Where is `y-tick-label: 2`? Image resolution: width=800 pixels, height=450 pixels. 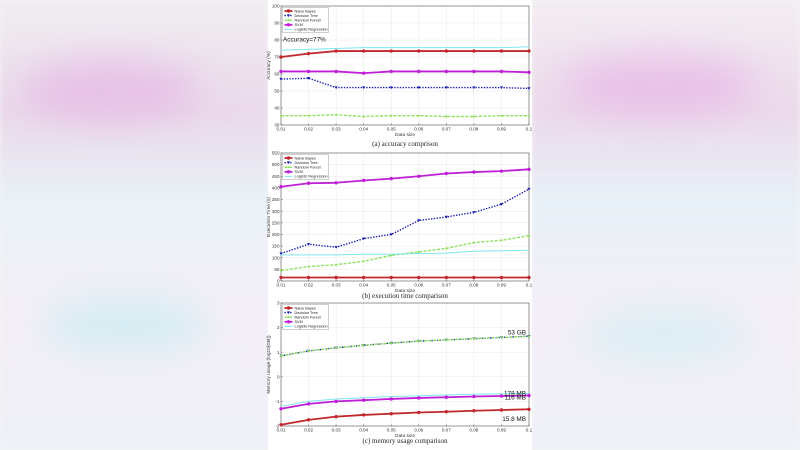
y-tick-label: 2 is located at coordinates (278, 327).